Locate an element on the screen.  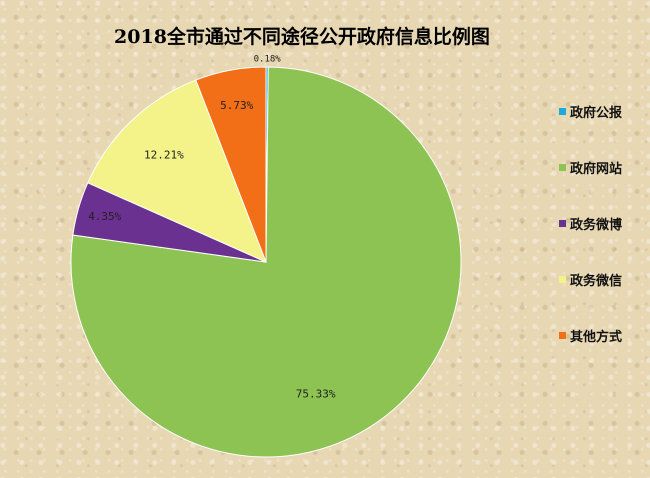
legend-label-5: 其他方式 is located at coordinates (596, 337).